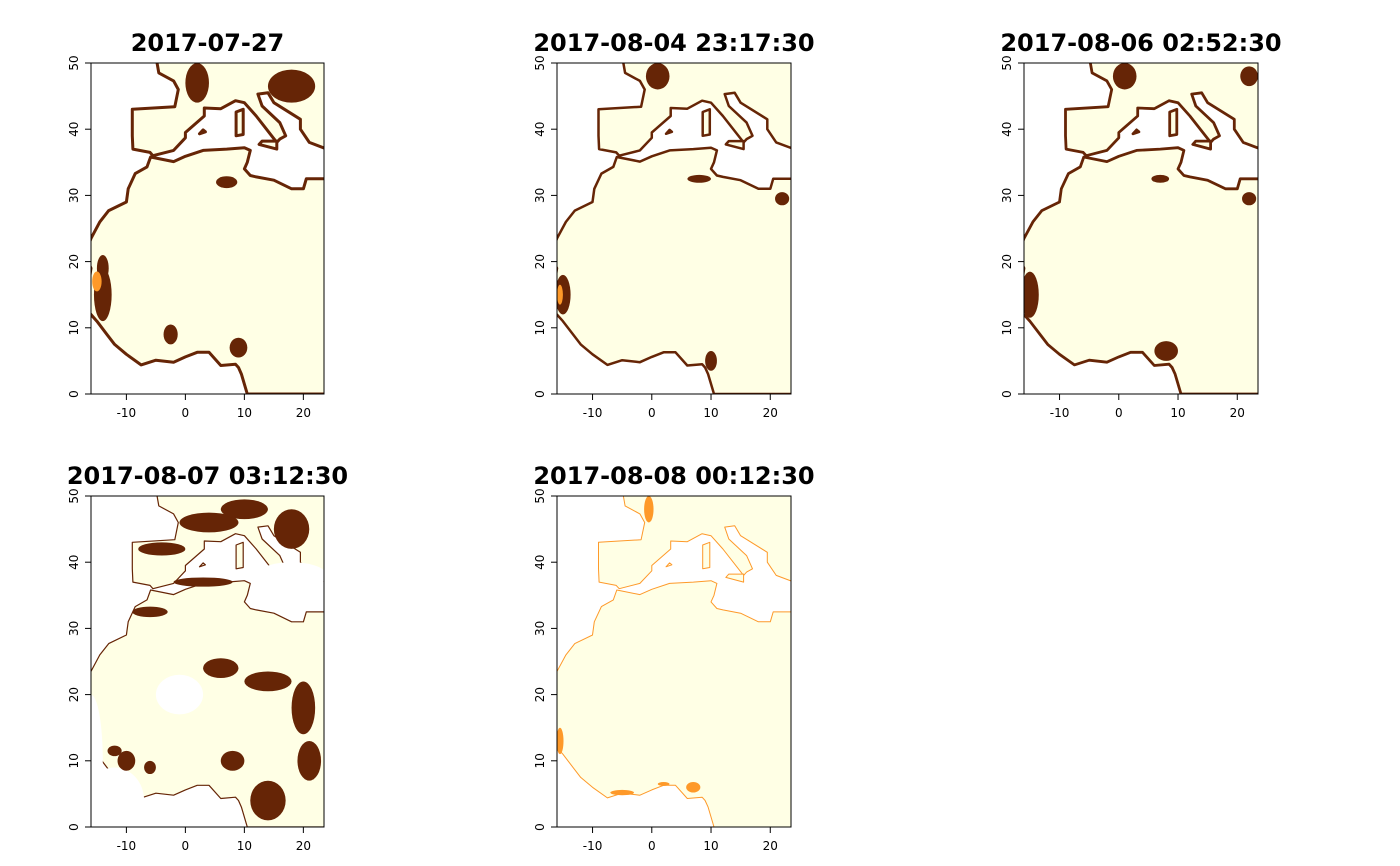 The image size is (1400, 866). I want to click on map-panel-1: 2017-07-27 -10 0 10 20 0 10 20 30 40 50, so click(196, 224).